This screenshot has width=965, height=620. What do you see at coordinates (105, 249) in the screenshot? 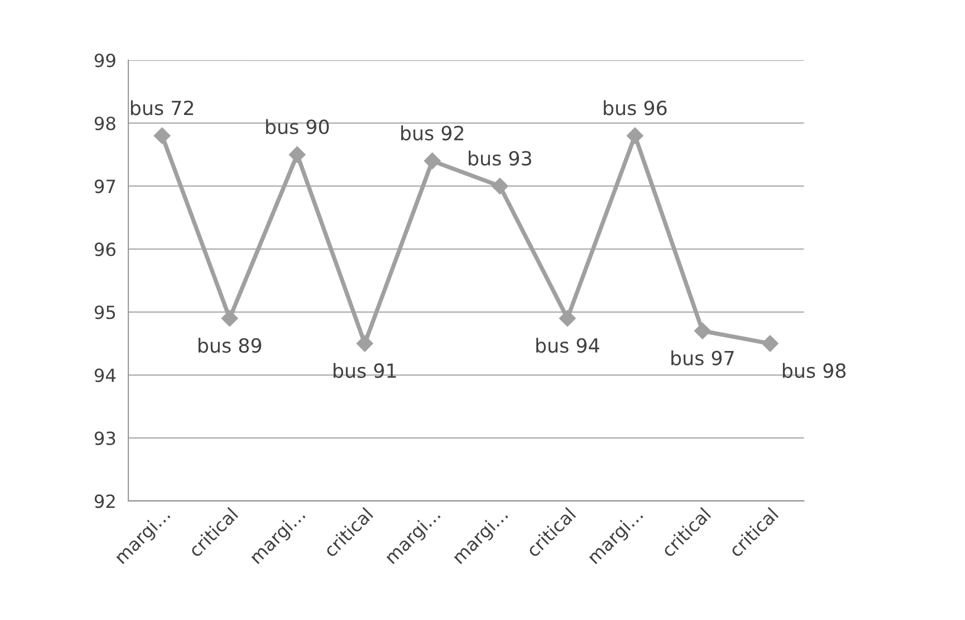
I see `y-tick-label: 96` at bounding box center [105, 249].